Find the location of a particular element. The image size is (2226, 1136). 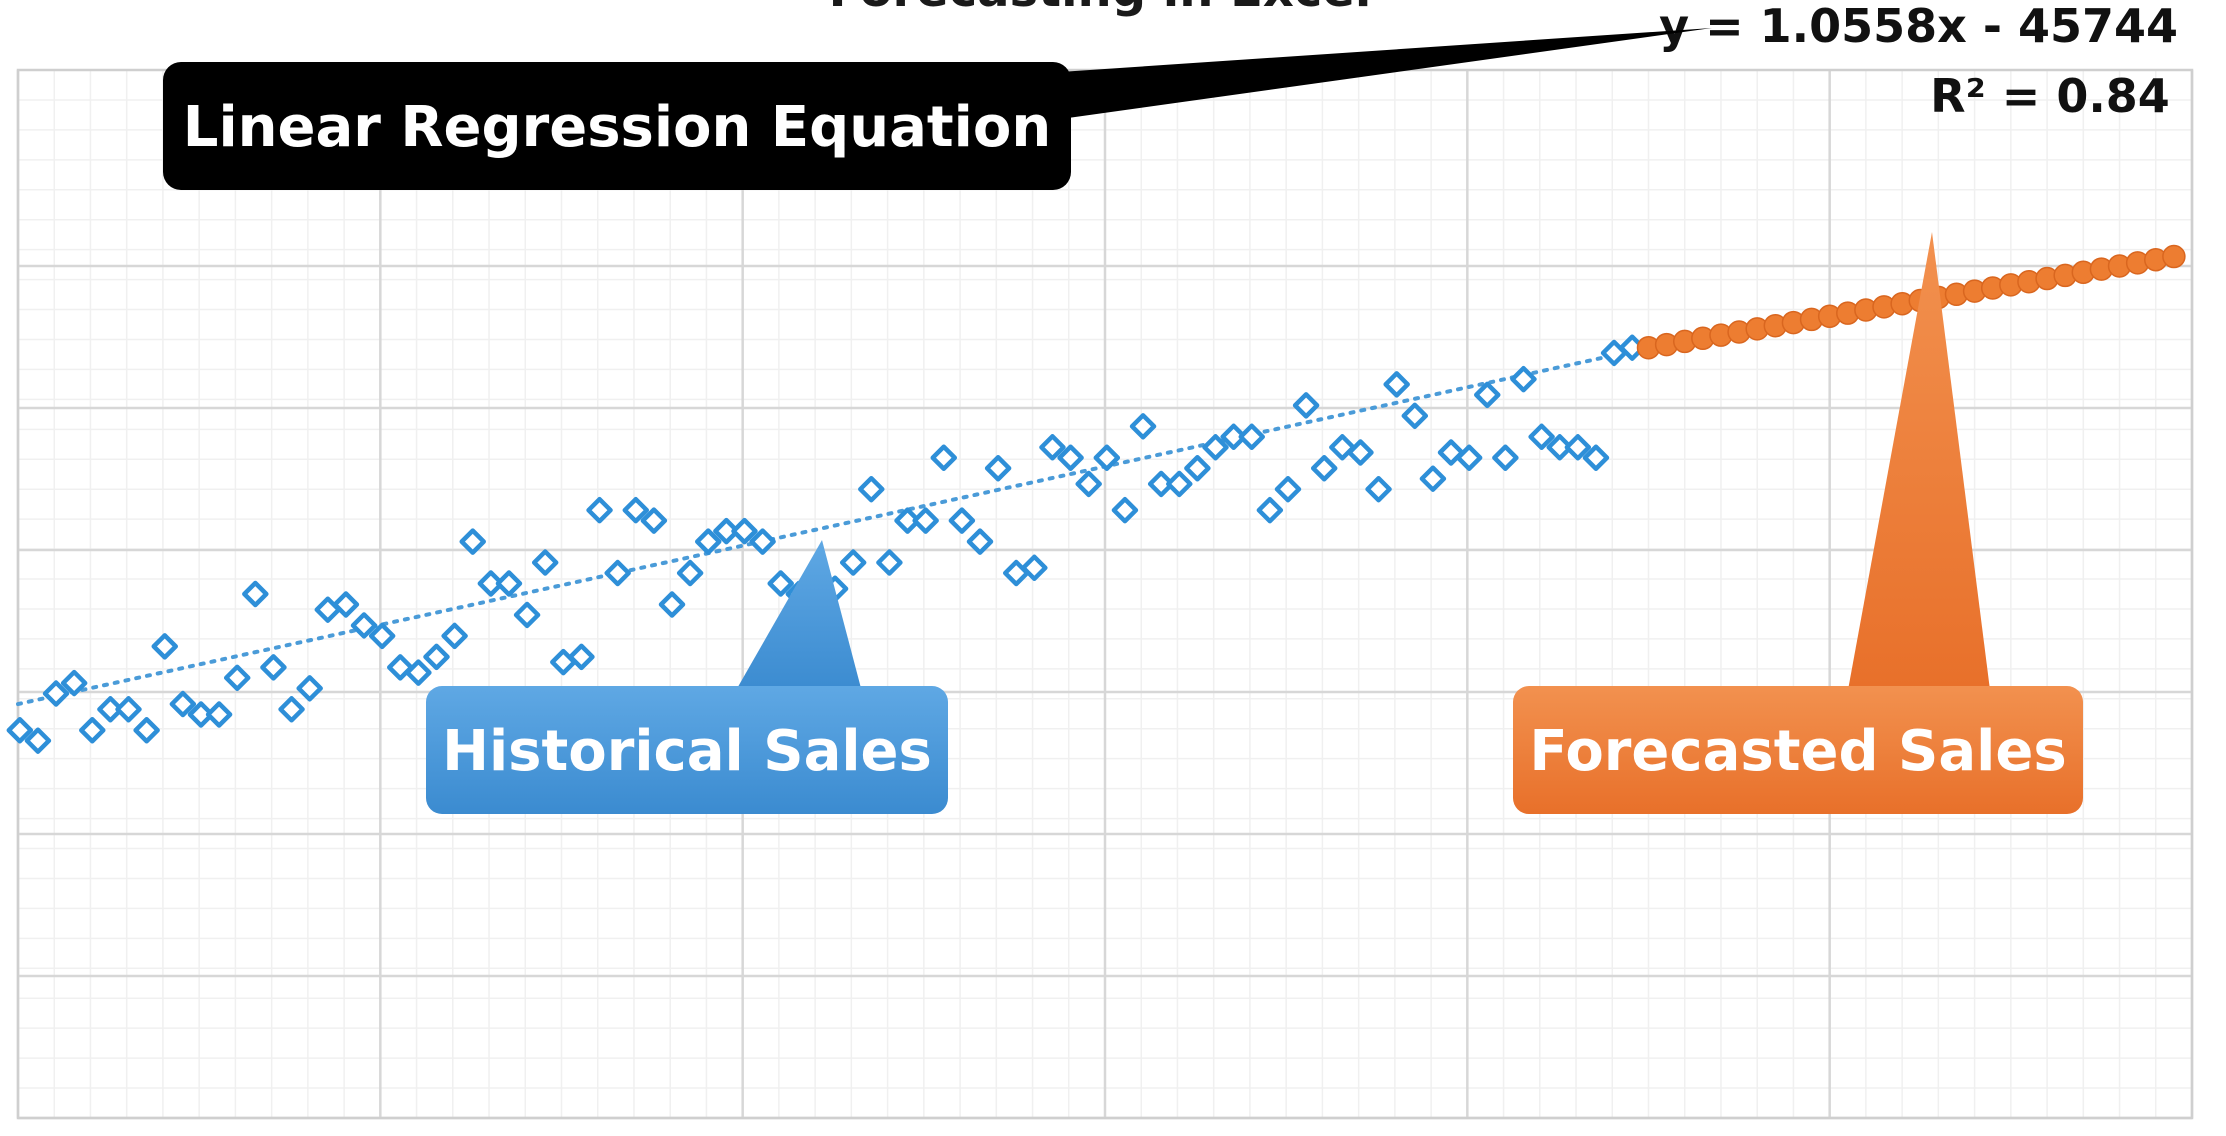

r-squared-label: R² = 0.84 is located at coordinates (2050, 96).